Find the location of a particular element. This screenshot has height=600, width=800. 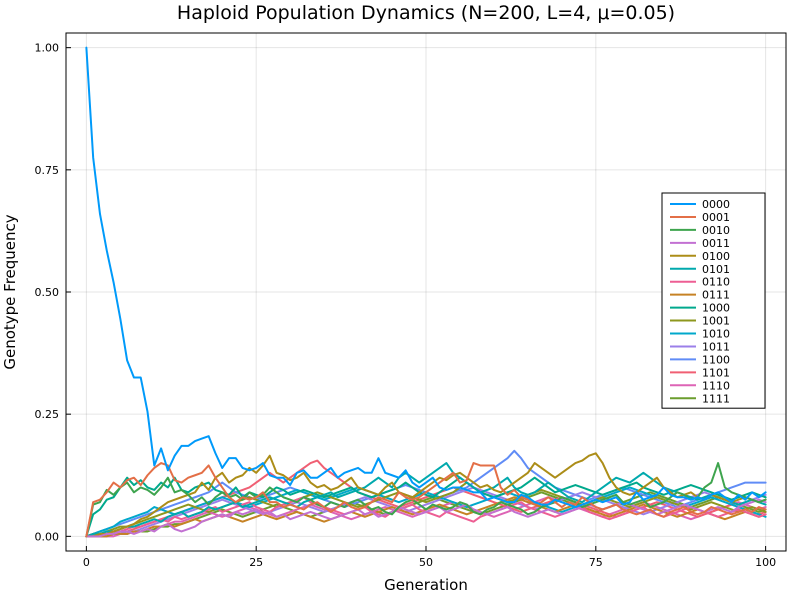

x-tick-label: 100 is located at coordinates (765, 562).